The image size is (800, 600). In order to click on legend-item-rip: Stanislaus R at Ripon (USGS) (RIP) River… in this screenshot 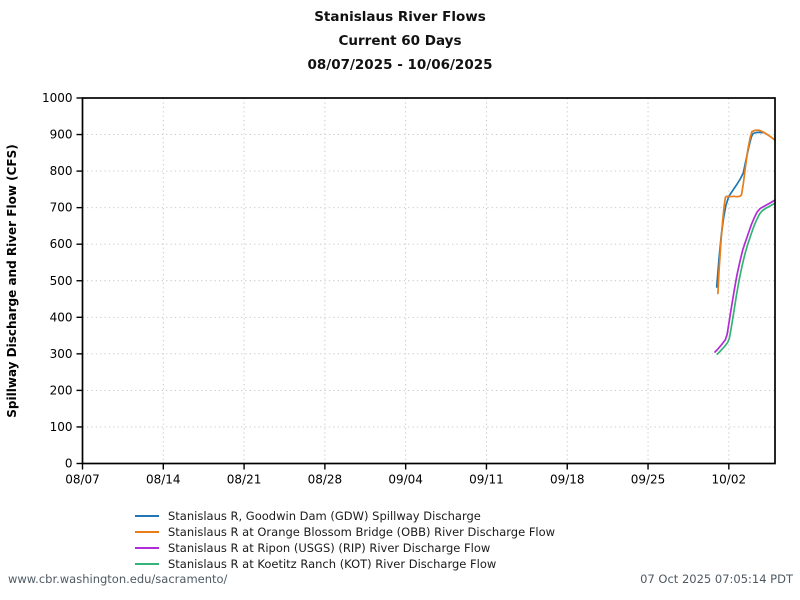, I will do `click(345, 548)`.